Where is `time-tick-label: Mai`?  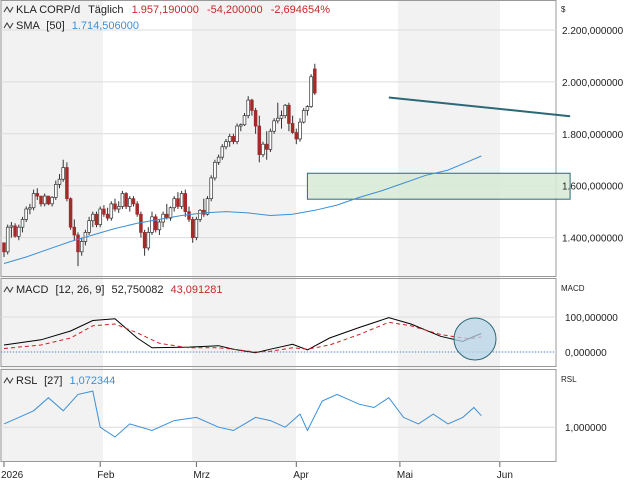
time-tick-label: Mai is located at coordinates (405, 475).